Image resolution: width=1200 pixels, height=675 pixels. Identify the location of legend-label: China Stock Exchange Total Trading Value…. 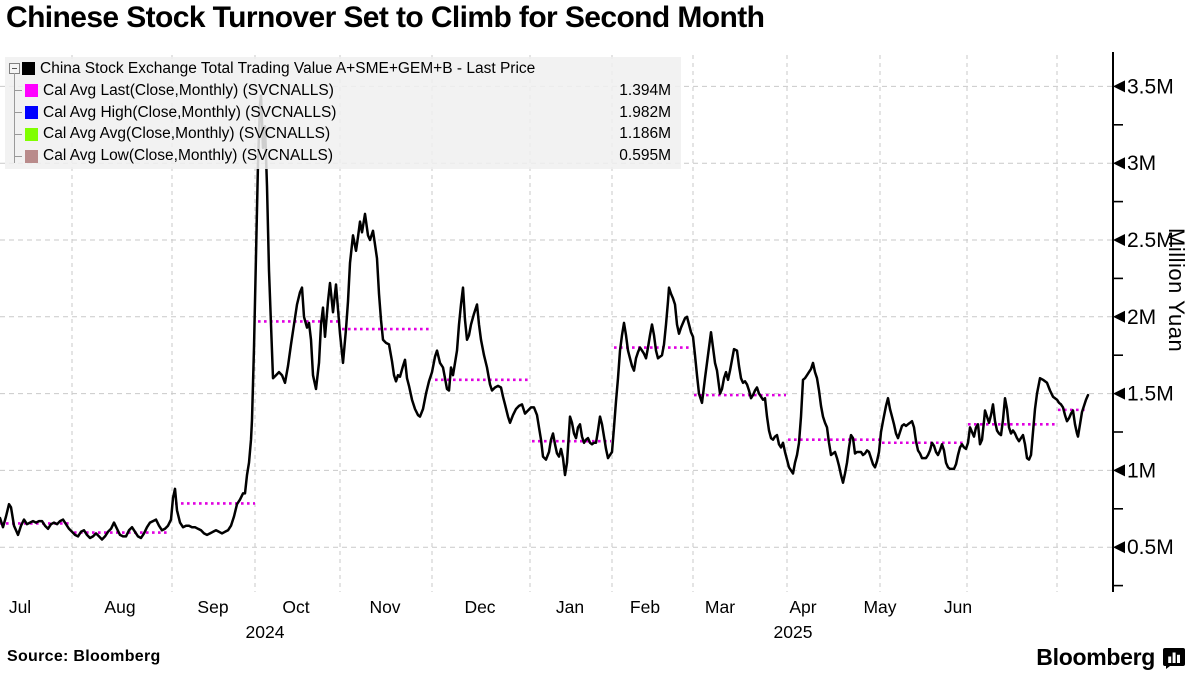
(288, 68).